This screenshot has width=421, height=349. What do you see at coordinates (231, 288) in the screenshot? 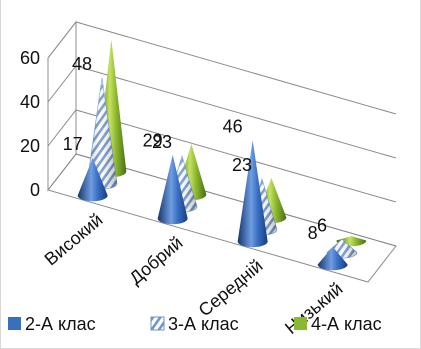
I see `category-label: Середній` at bounding box center [231, 288].